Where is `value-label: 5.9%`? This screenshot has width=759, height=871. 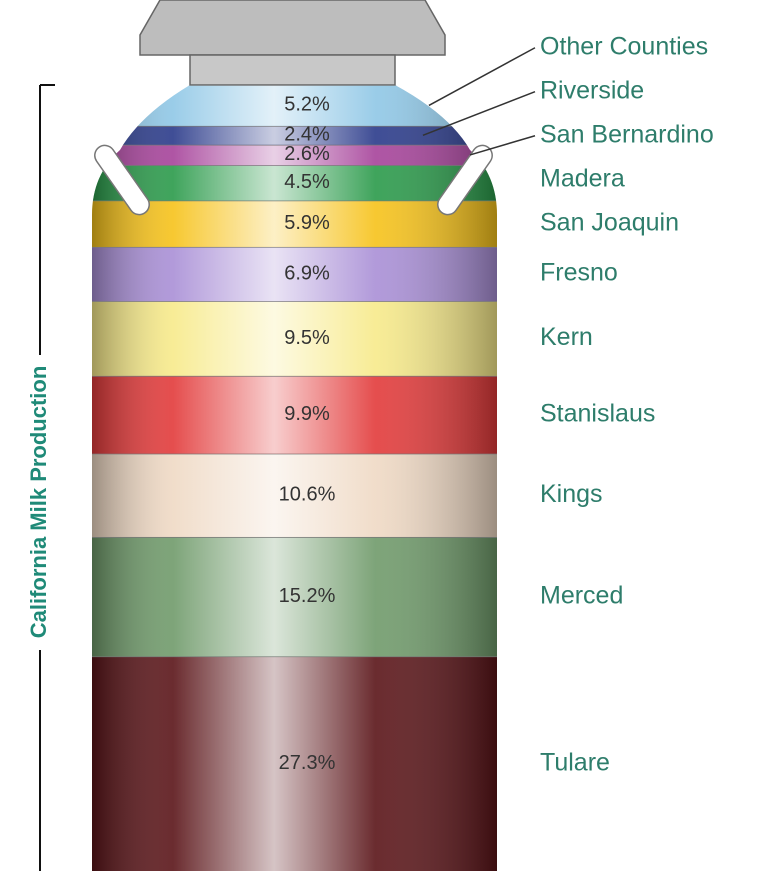 value-label: 5.9% is located at coordinates (307, 223).